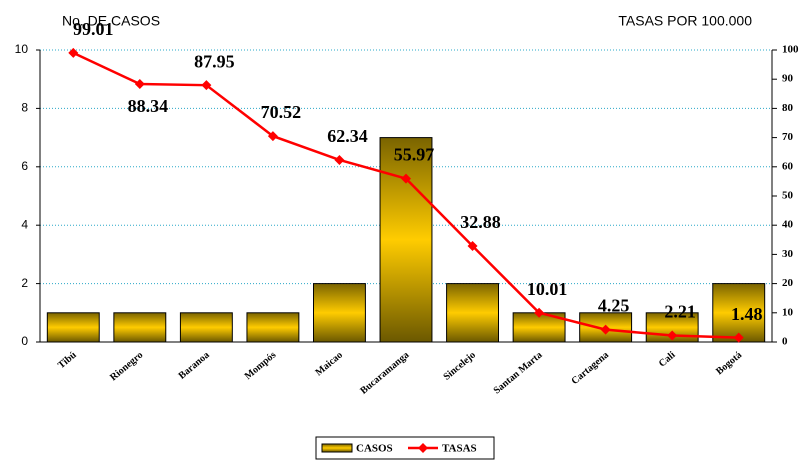  Describe the element at coordinates (414, 155) in the screenshot. I see `data-label: 55.97` at that location.